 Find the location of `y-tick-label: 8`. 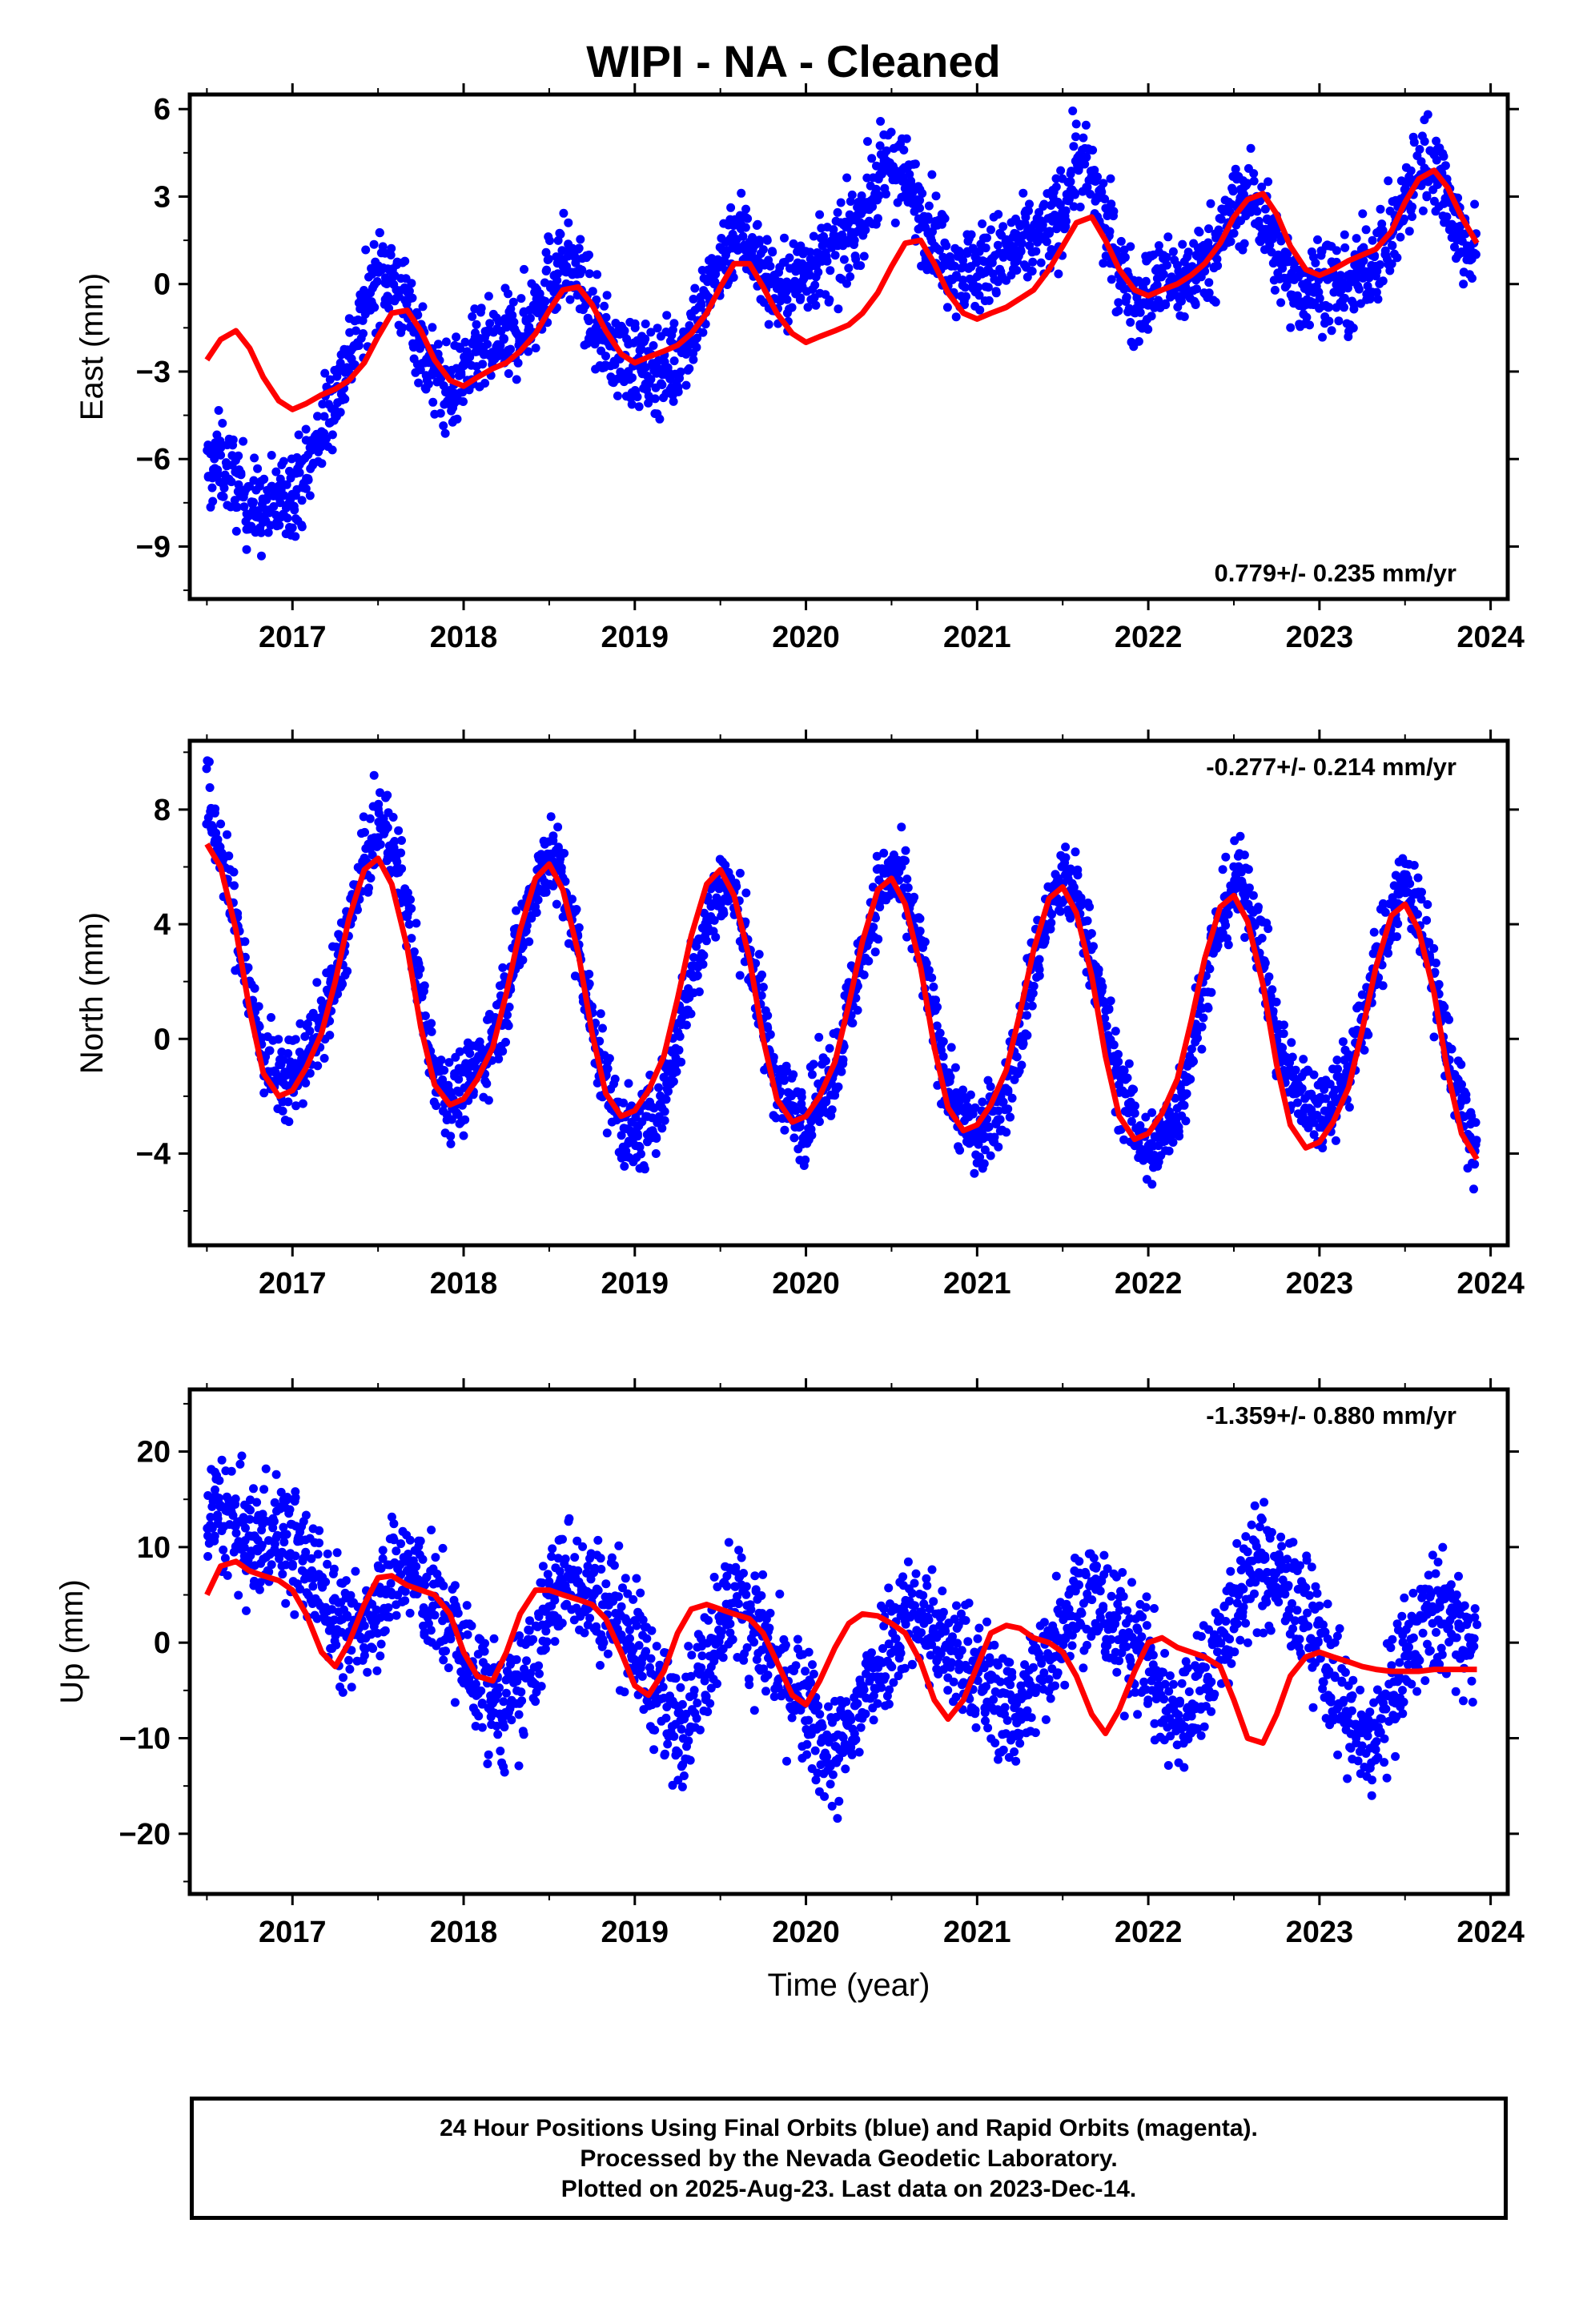

y-tick-label: 8 is located at coordinates (162, 810).